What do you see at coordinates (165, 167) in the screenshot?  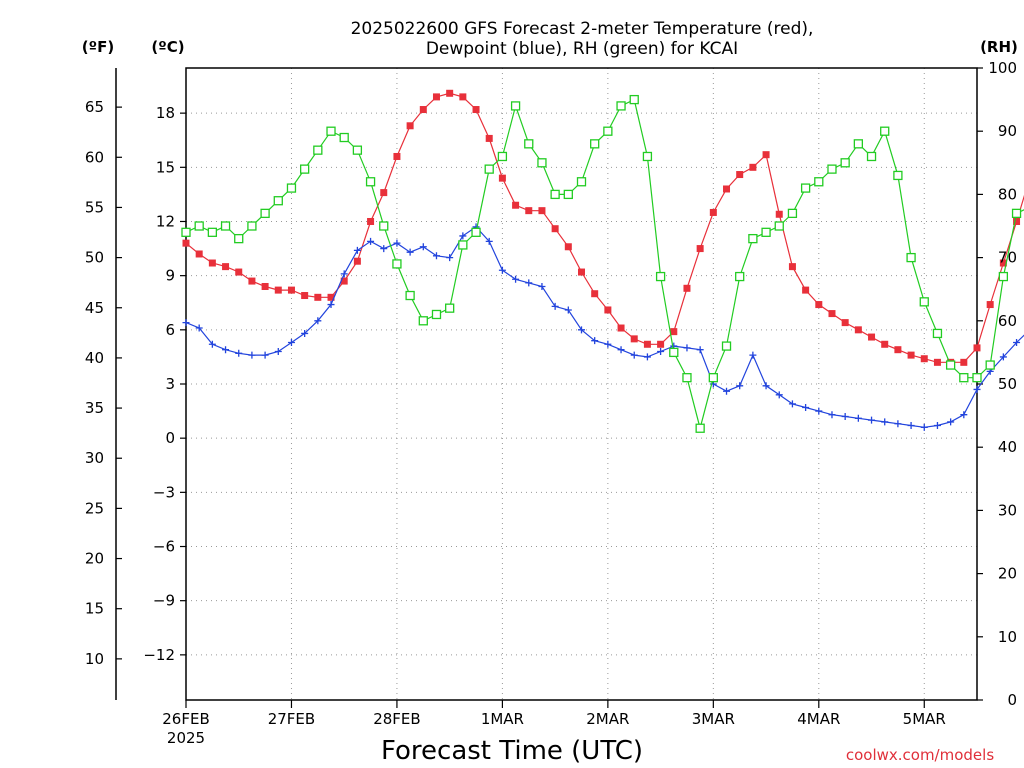 I see `c-tick-label: 15` at bounding box center [165, 167].